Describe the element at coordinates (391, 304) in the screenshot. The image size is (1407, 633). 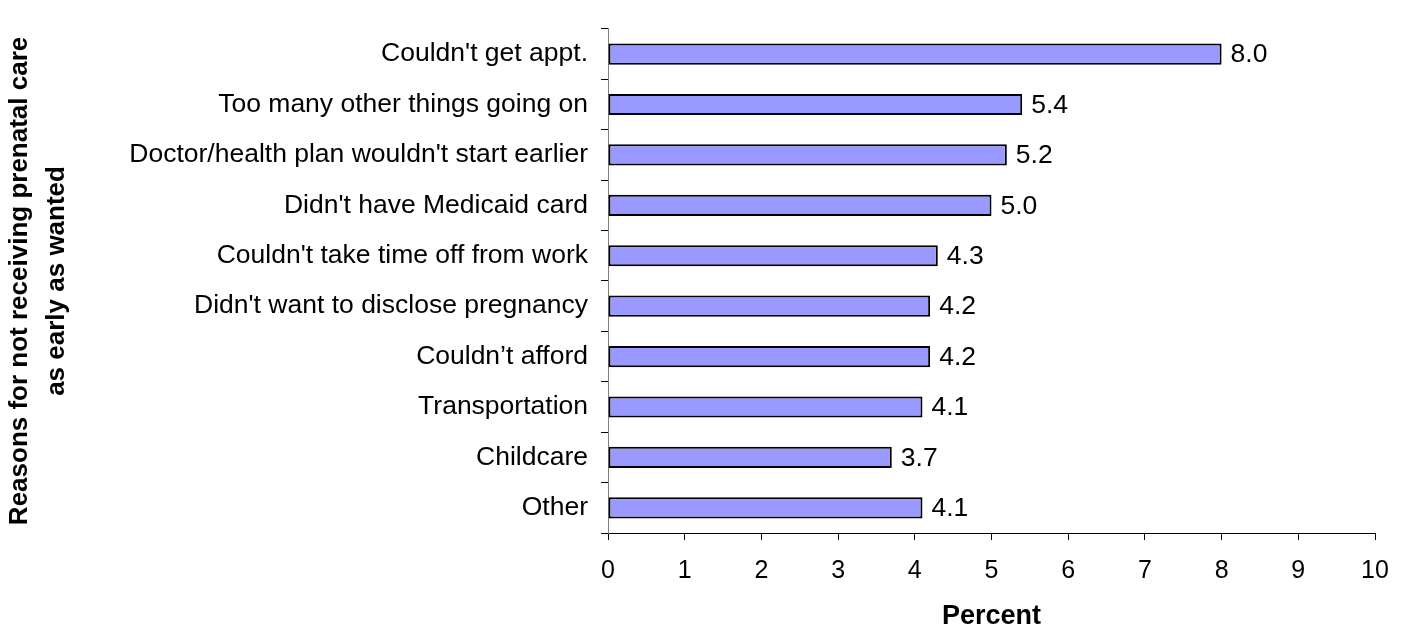
I see `y-tick-label: Didn't want to disclose pregnancy` at that location.